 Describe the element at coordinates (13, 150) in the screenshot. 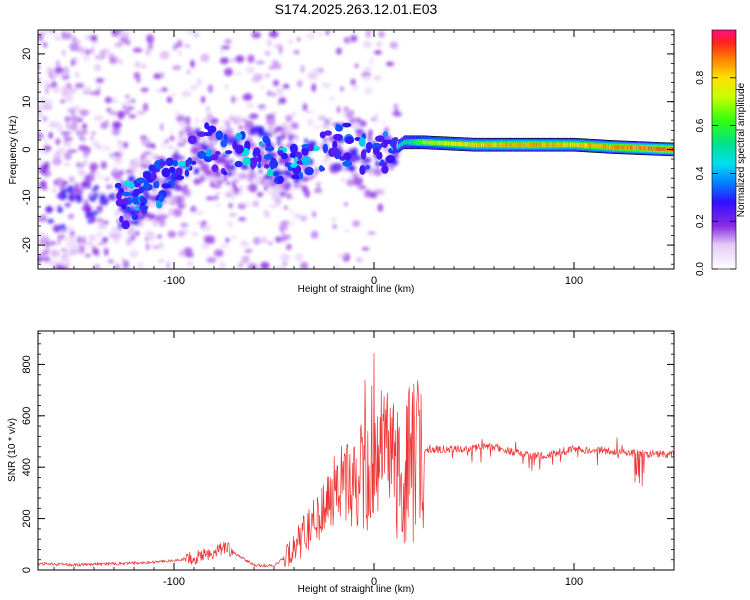

I see `spectrogram-y-label: Frequency (Hz)` at that location.